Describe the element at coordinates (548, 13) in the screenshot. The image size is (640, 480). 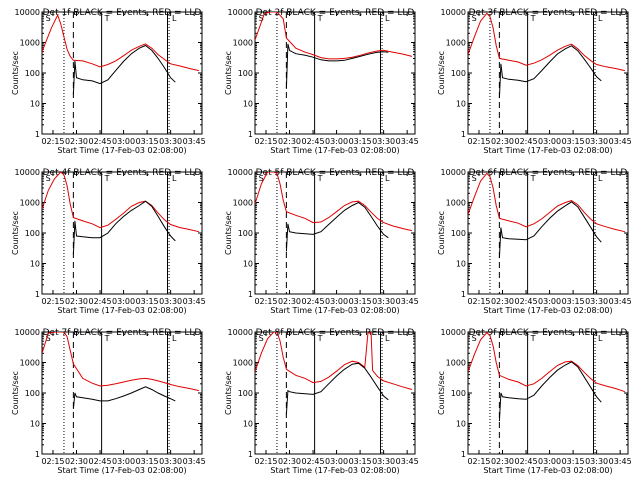
I see `panel-title: Det 3f BLACK = Events, RED = LLD` at that location.